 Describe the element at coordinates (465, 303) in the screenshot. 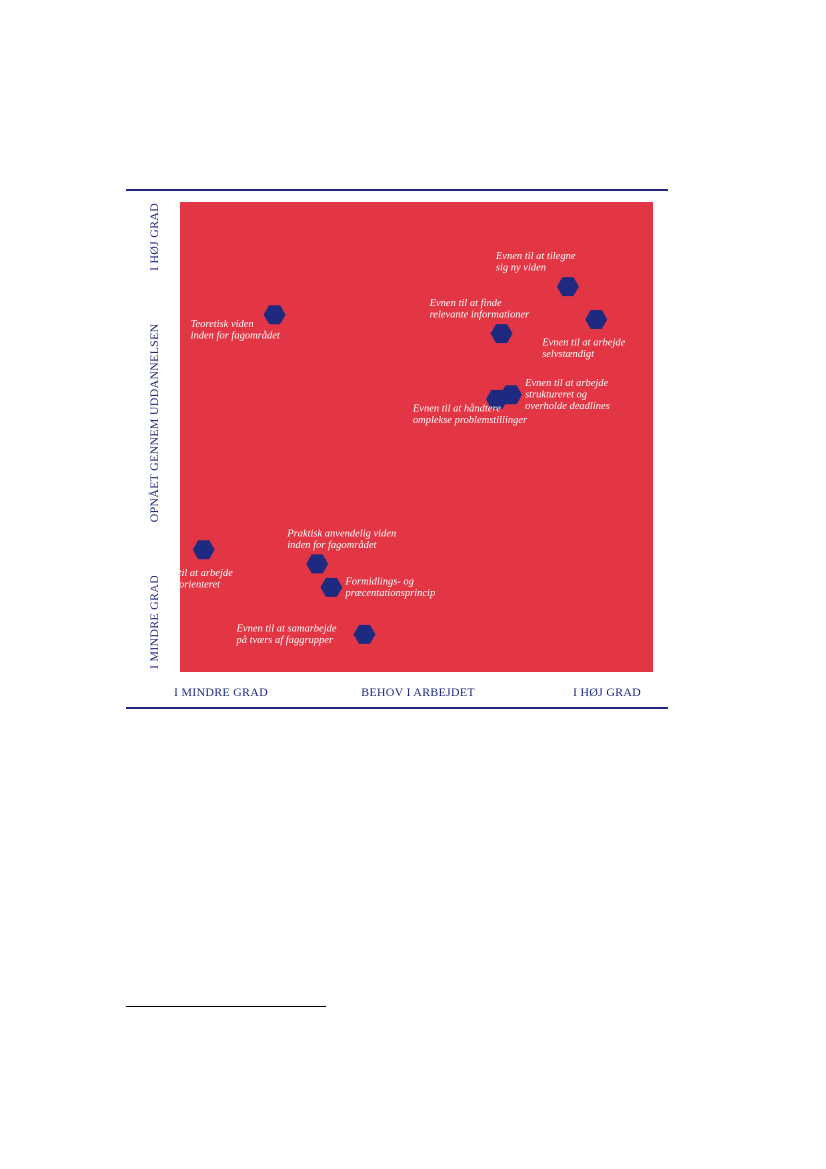

I see `data-point-label-line: Evnen til at finde` at that location.